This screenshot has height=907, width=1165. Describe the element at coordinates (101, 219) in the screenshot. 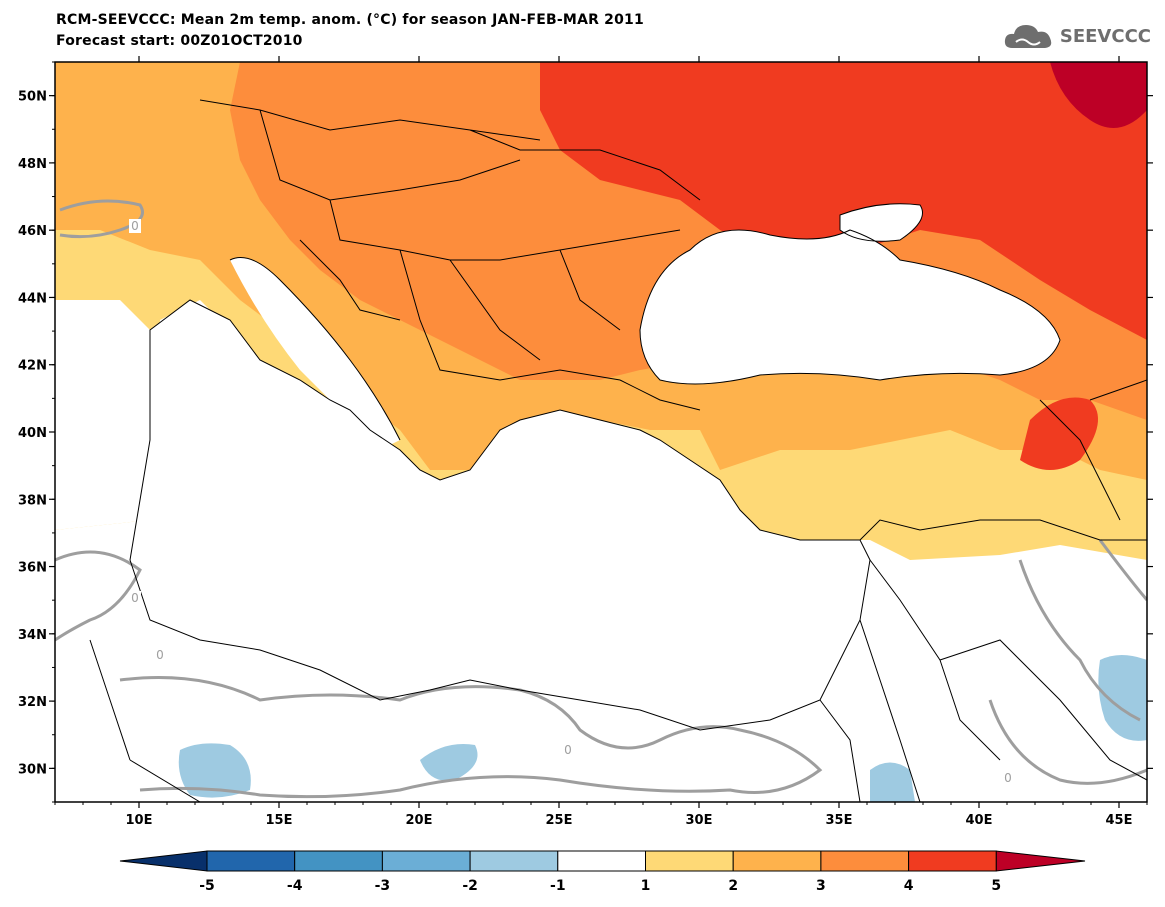

I see `zero-contour-alps` at that location.